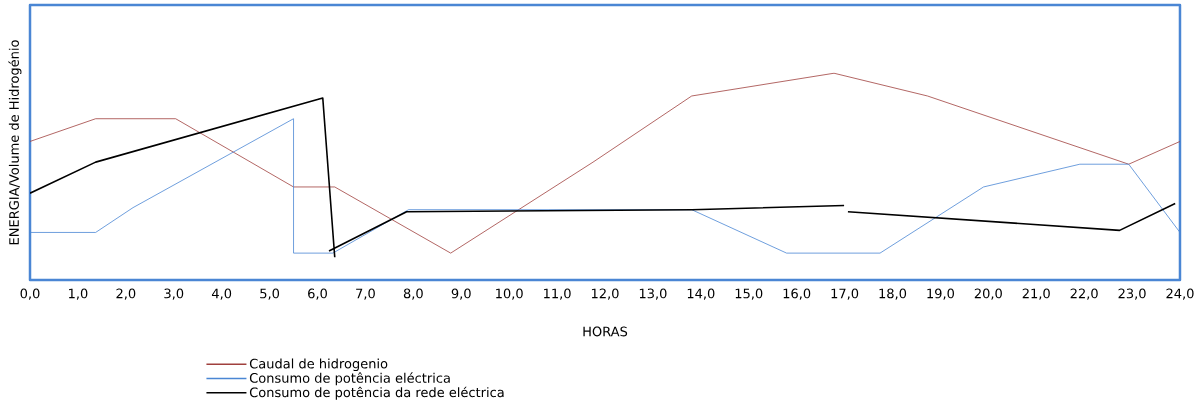 The width and height of the screenshot is (1203, 416). Describe the element at coordinates (365, 294) in the screenshot. I see `x-tick-label: 7,0` at that location.